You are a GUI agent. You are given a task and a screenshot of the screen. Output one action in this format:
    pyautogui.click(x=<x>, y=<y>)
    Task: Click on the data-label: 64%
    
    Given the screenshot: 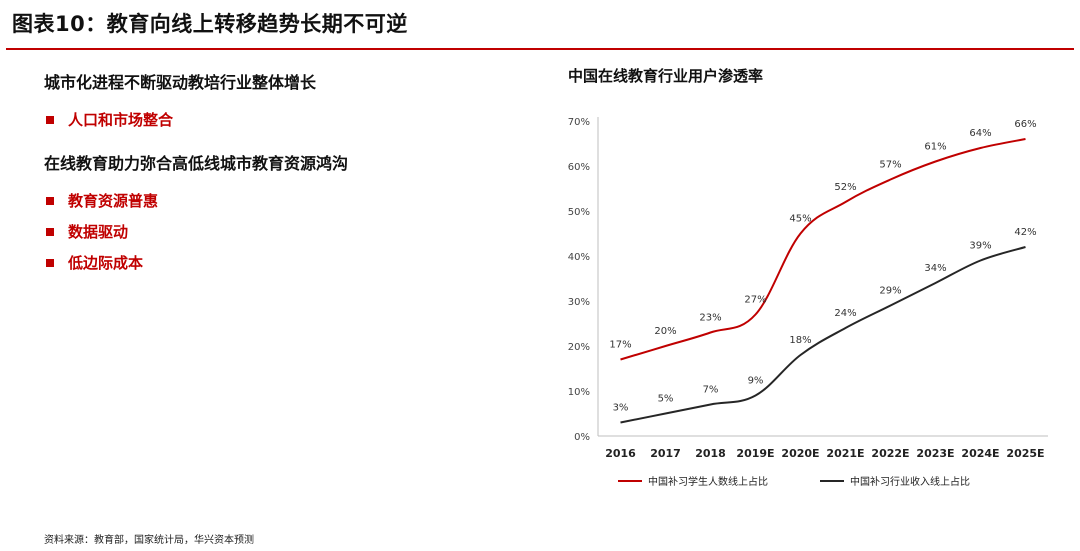 What is the action you would take?
    pyautogui.click(x=980, y=133)
    